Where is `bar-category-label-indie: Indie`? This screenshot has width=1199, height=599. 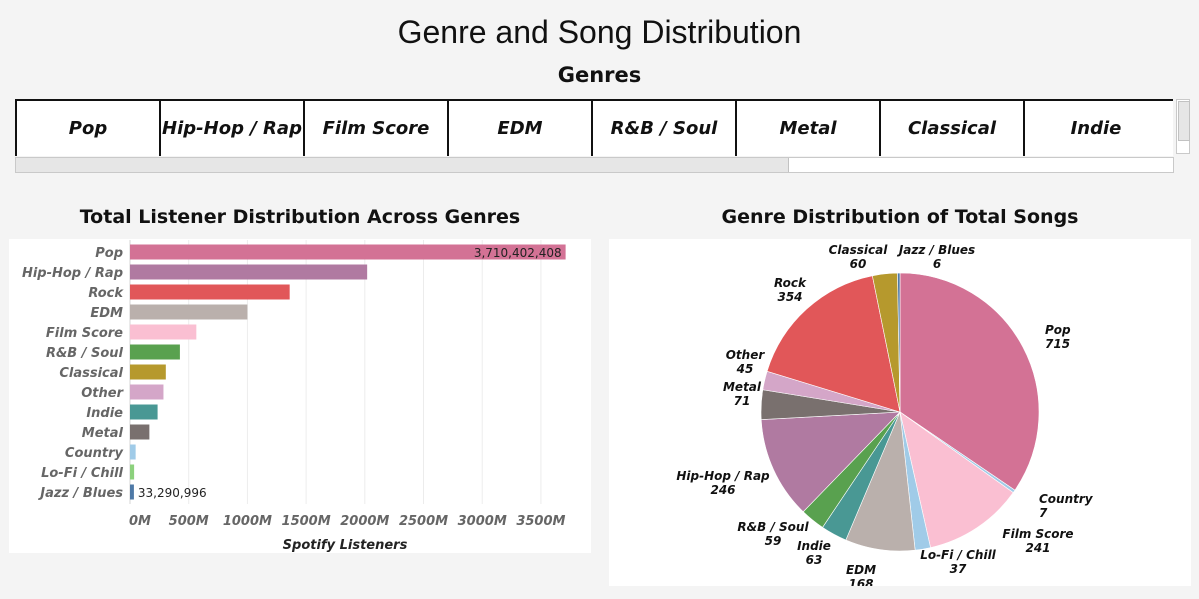
bar-category-label-indie: Indie is located at coordinates (104, 413).